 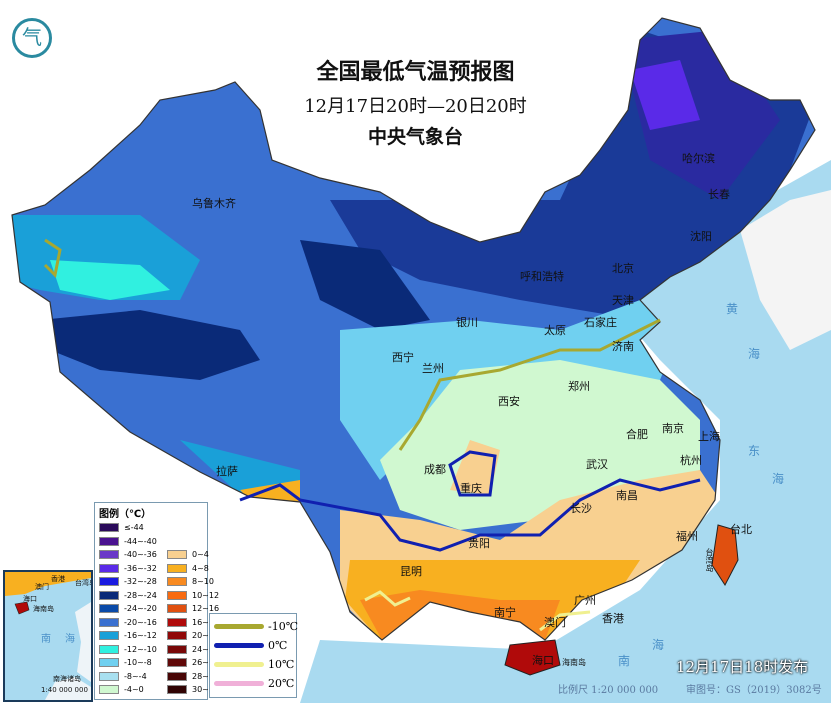 What do you see at coordinates (673, 428) in the screenshot?
I see `city-label: 南京` at bounding box center [673, 428].